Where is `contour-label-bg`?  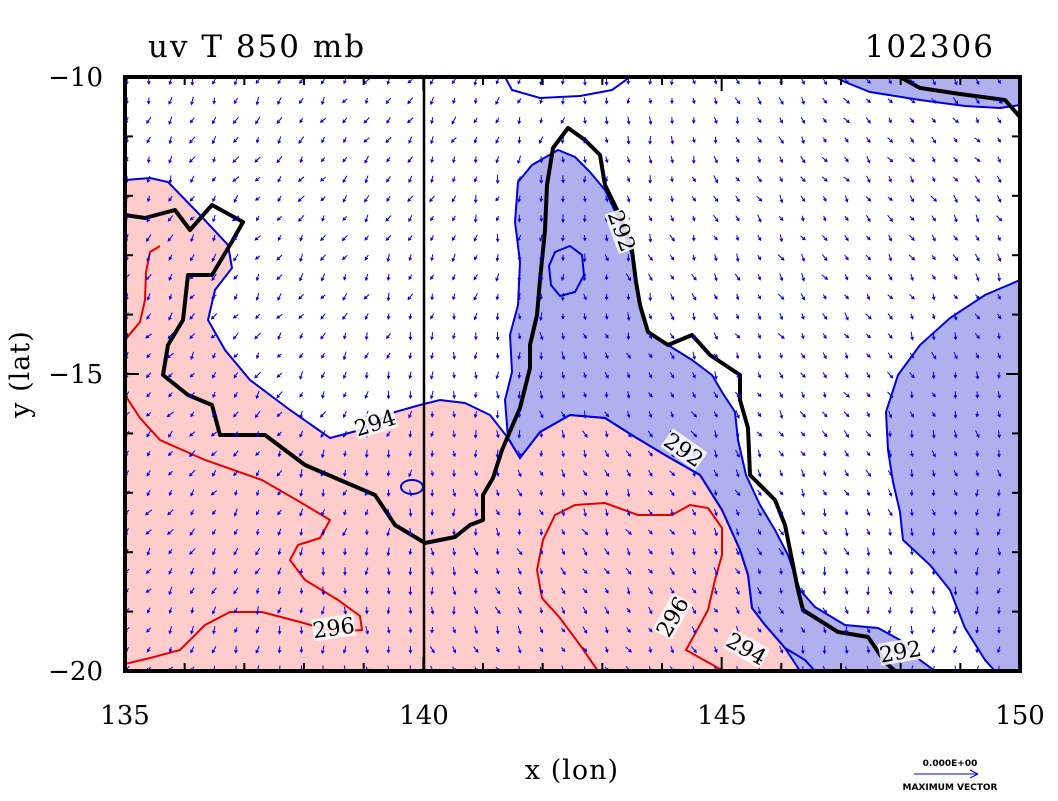
contour-label-bg is located at coordinates (900, 651).